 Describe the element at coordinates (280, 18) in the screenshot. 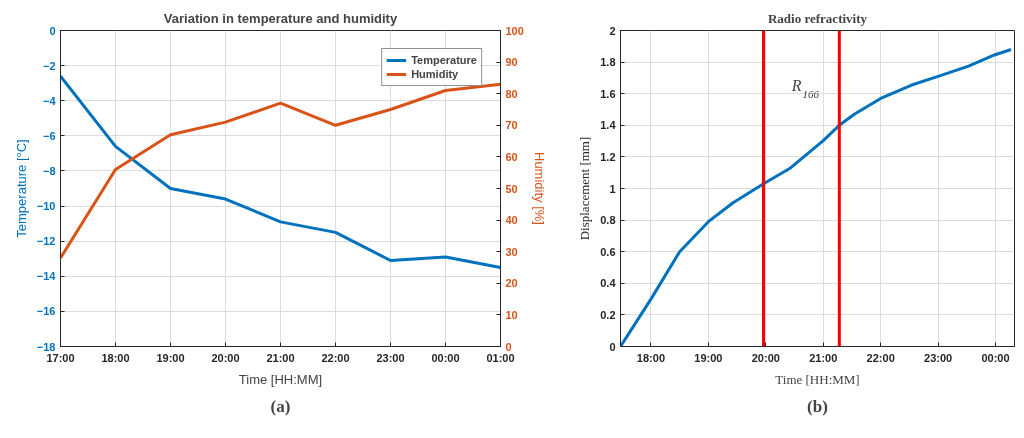

I see `chart-title: Variation in temperature and humidity` at that location.